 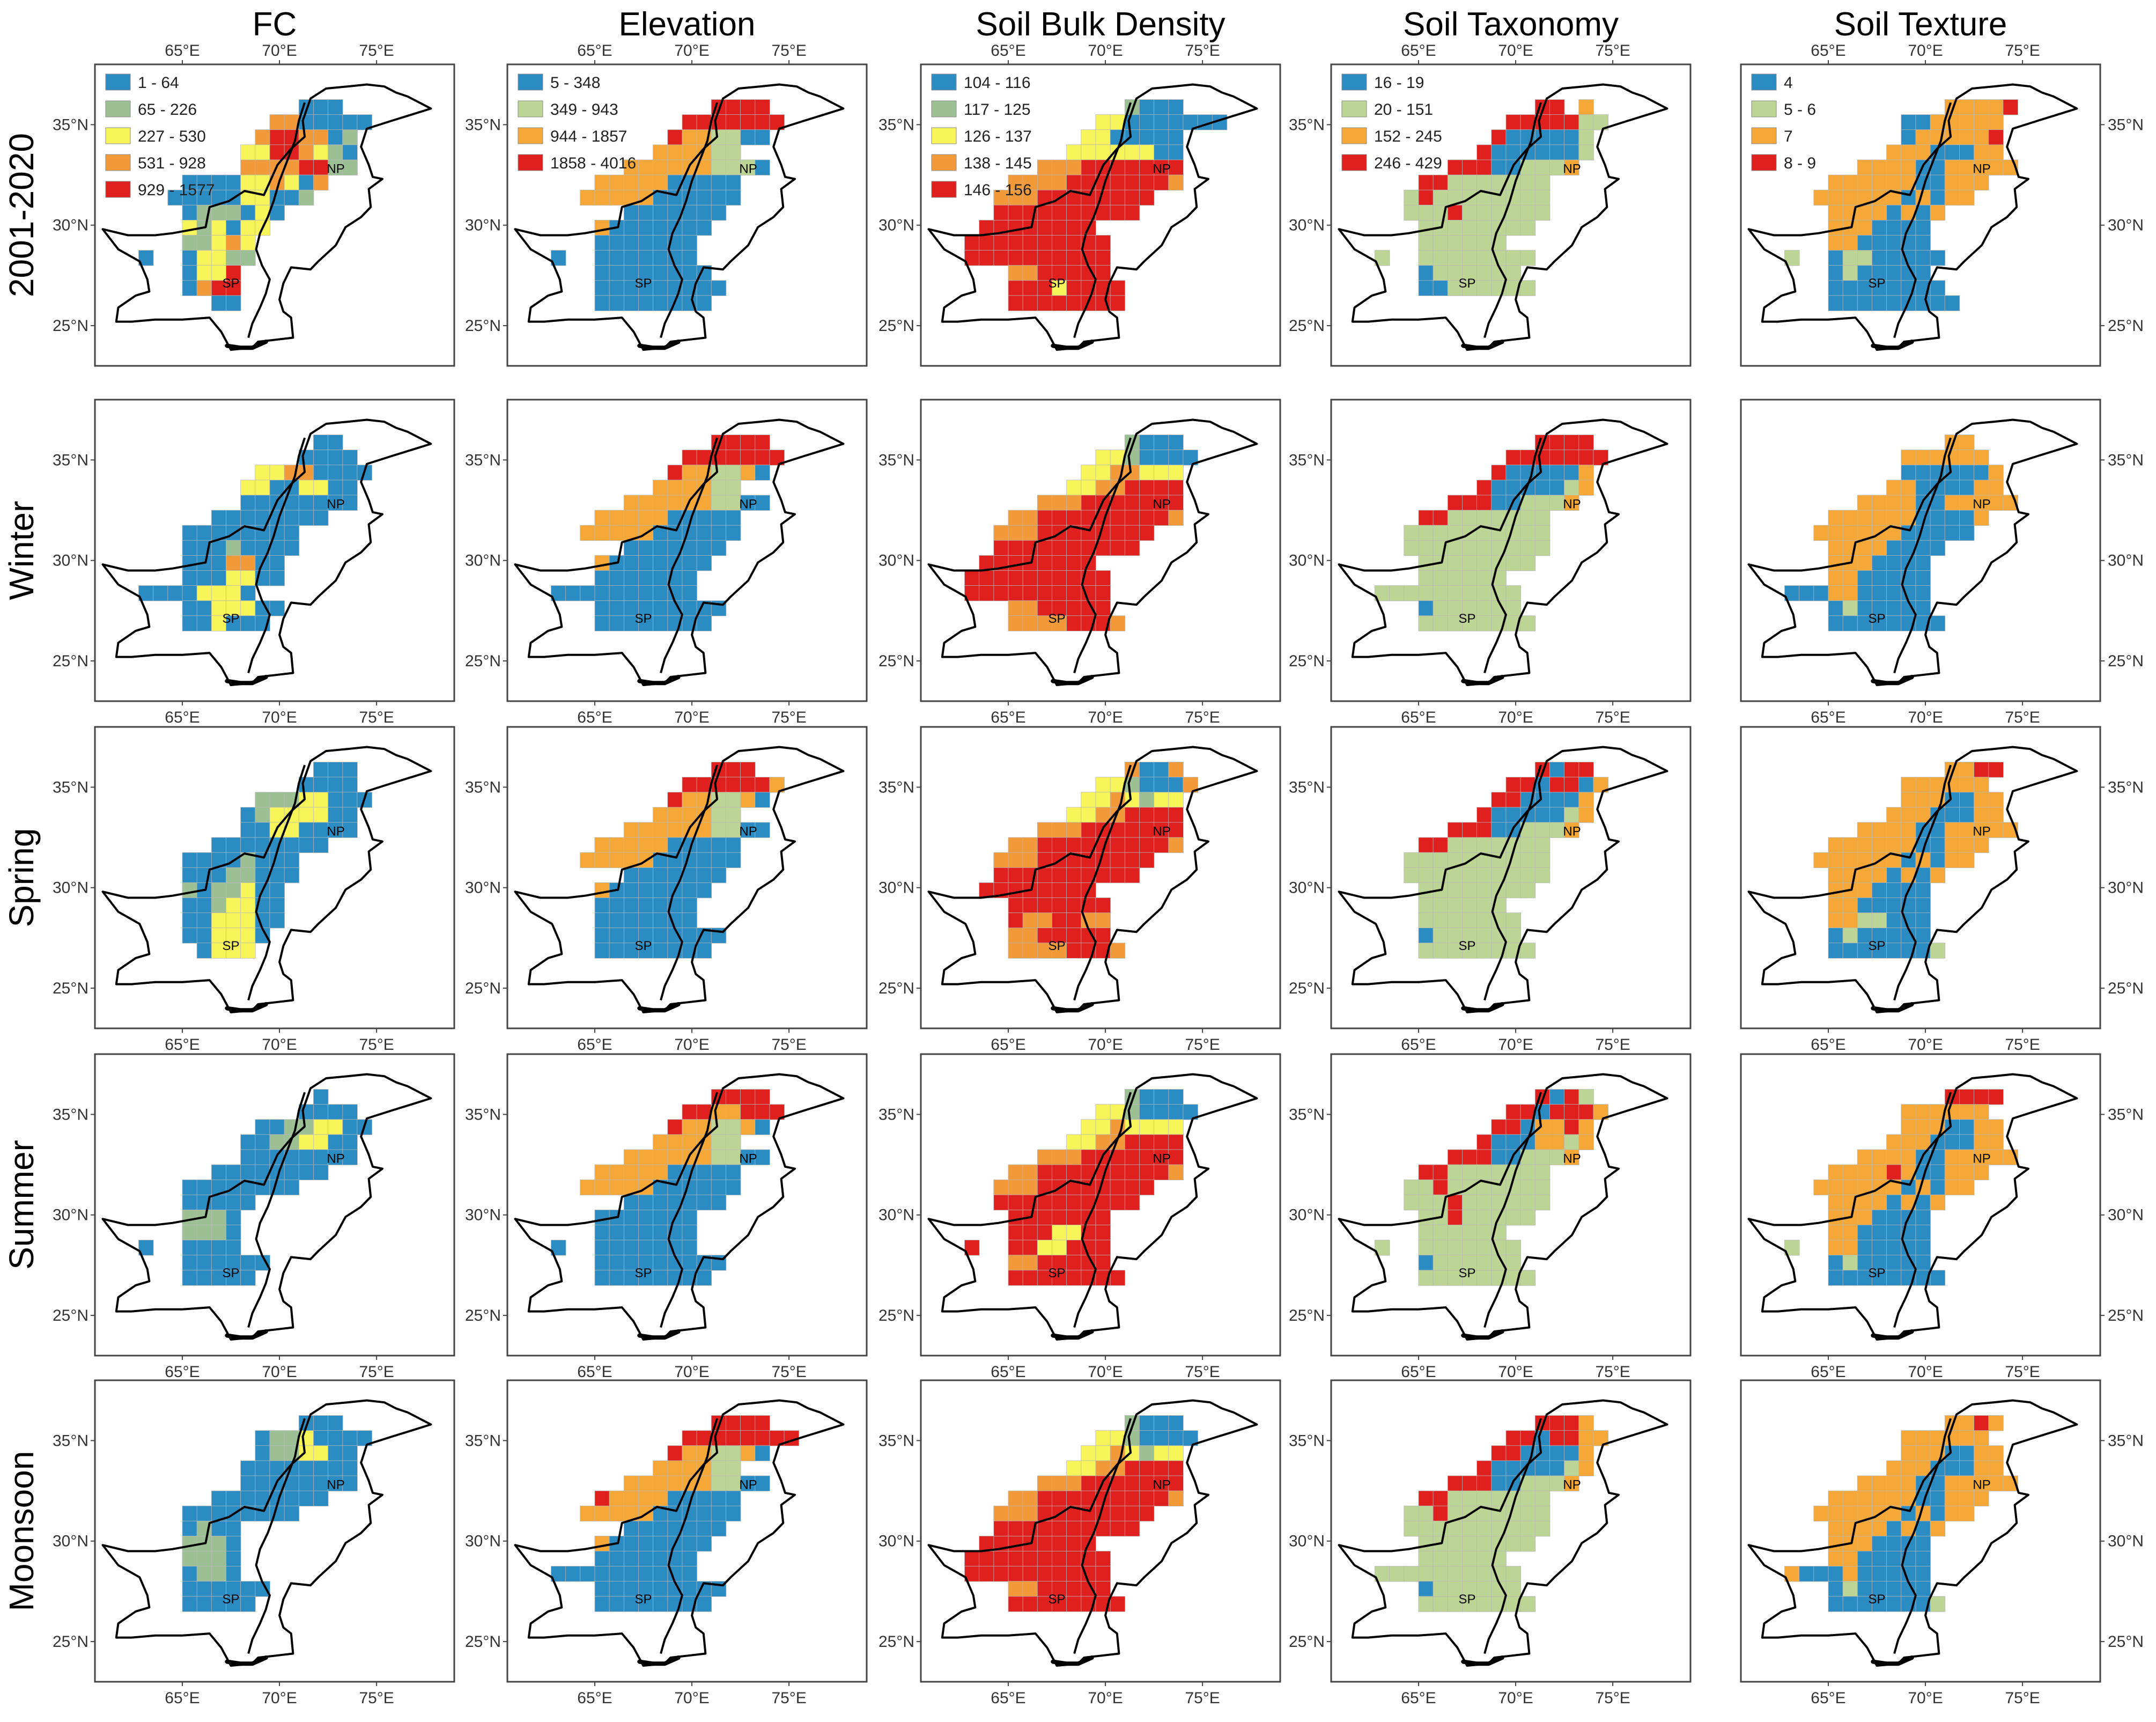 I want to click on lon-tick-label: 65°E, so click(x=182, y=1372).